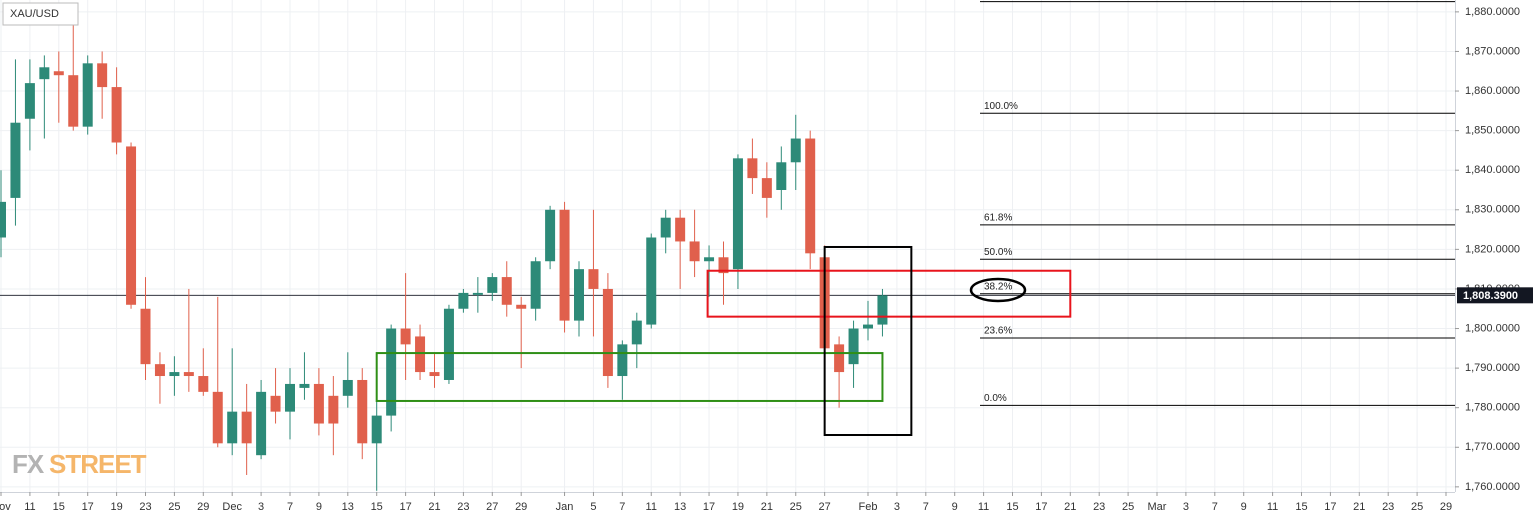 Image resolution: width=1536 pixels, height=518 pixels. I want to click on fib-label: 23.6%, so click(998, 331).